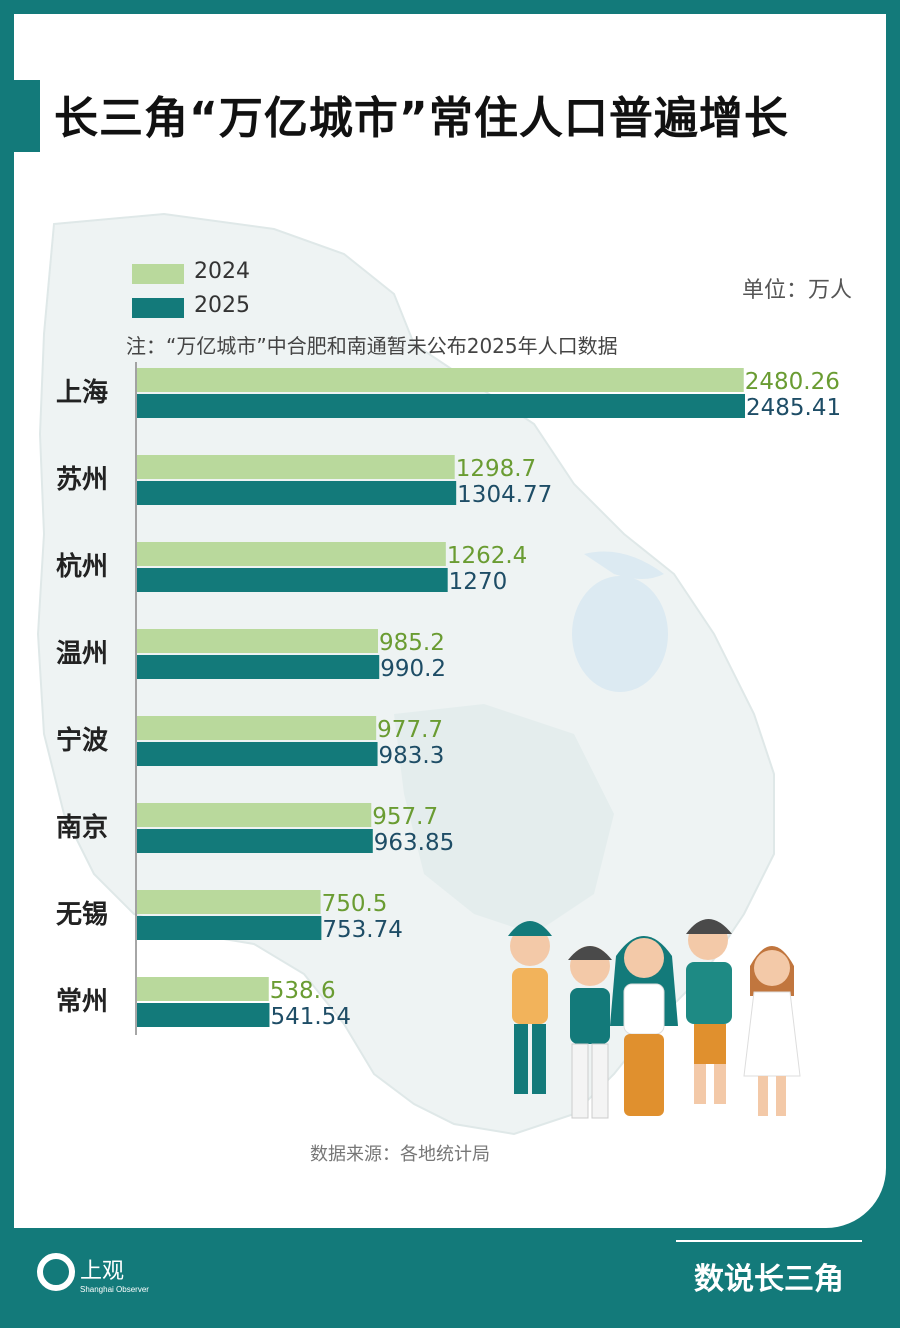 The image size is (900, 1328). I want to click on data-label-2025: 963.85, so click(414, 843).